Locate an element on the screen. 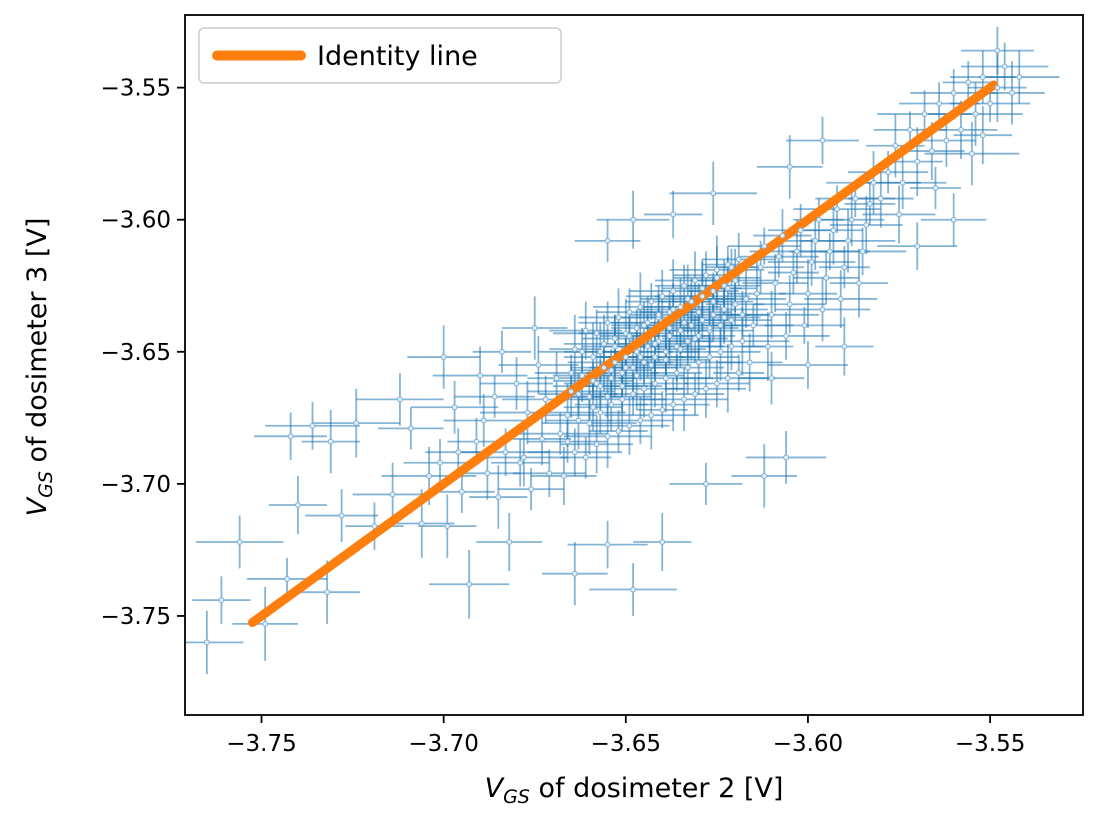 The image size is (1104, 828). y-tick-label: −3.60 is located at coordinates (136, 221).